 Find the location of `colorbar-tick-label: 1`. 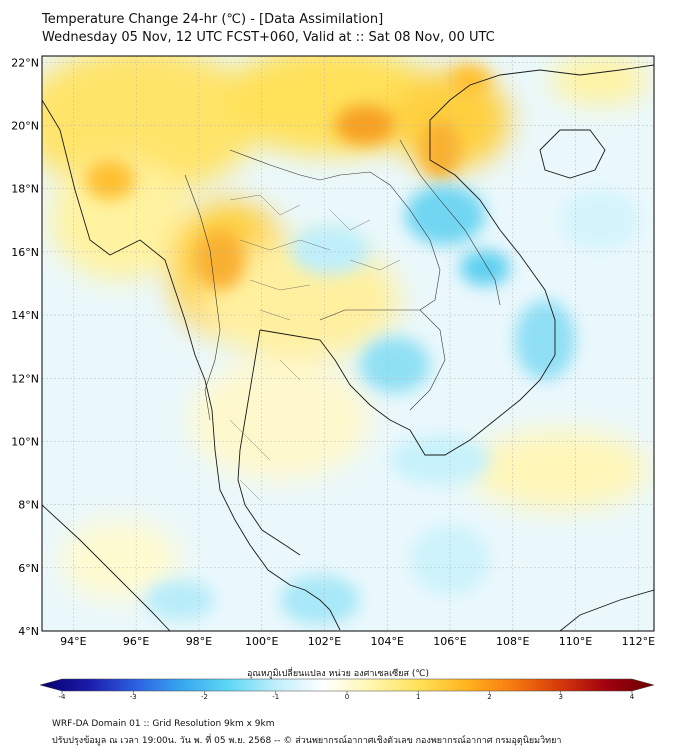

colorbar-tick-label: 1 is located at coordinates (418, 697).